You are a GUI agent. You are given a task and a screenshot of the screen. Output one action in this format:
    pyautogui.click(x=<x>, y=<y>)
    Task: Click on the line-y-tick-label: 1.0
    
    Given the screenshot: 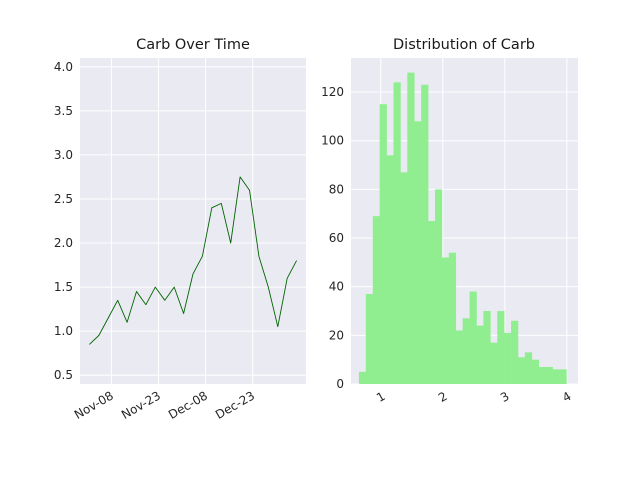 What is the action you would take?
    pyautogui.click(x=63, y=331)
    